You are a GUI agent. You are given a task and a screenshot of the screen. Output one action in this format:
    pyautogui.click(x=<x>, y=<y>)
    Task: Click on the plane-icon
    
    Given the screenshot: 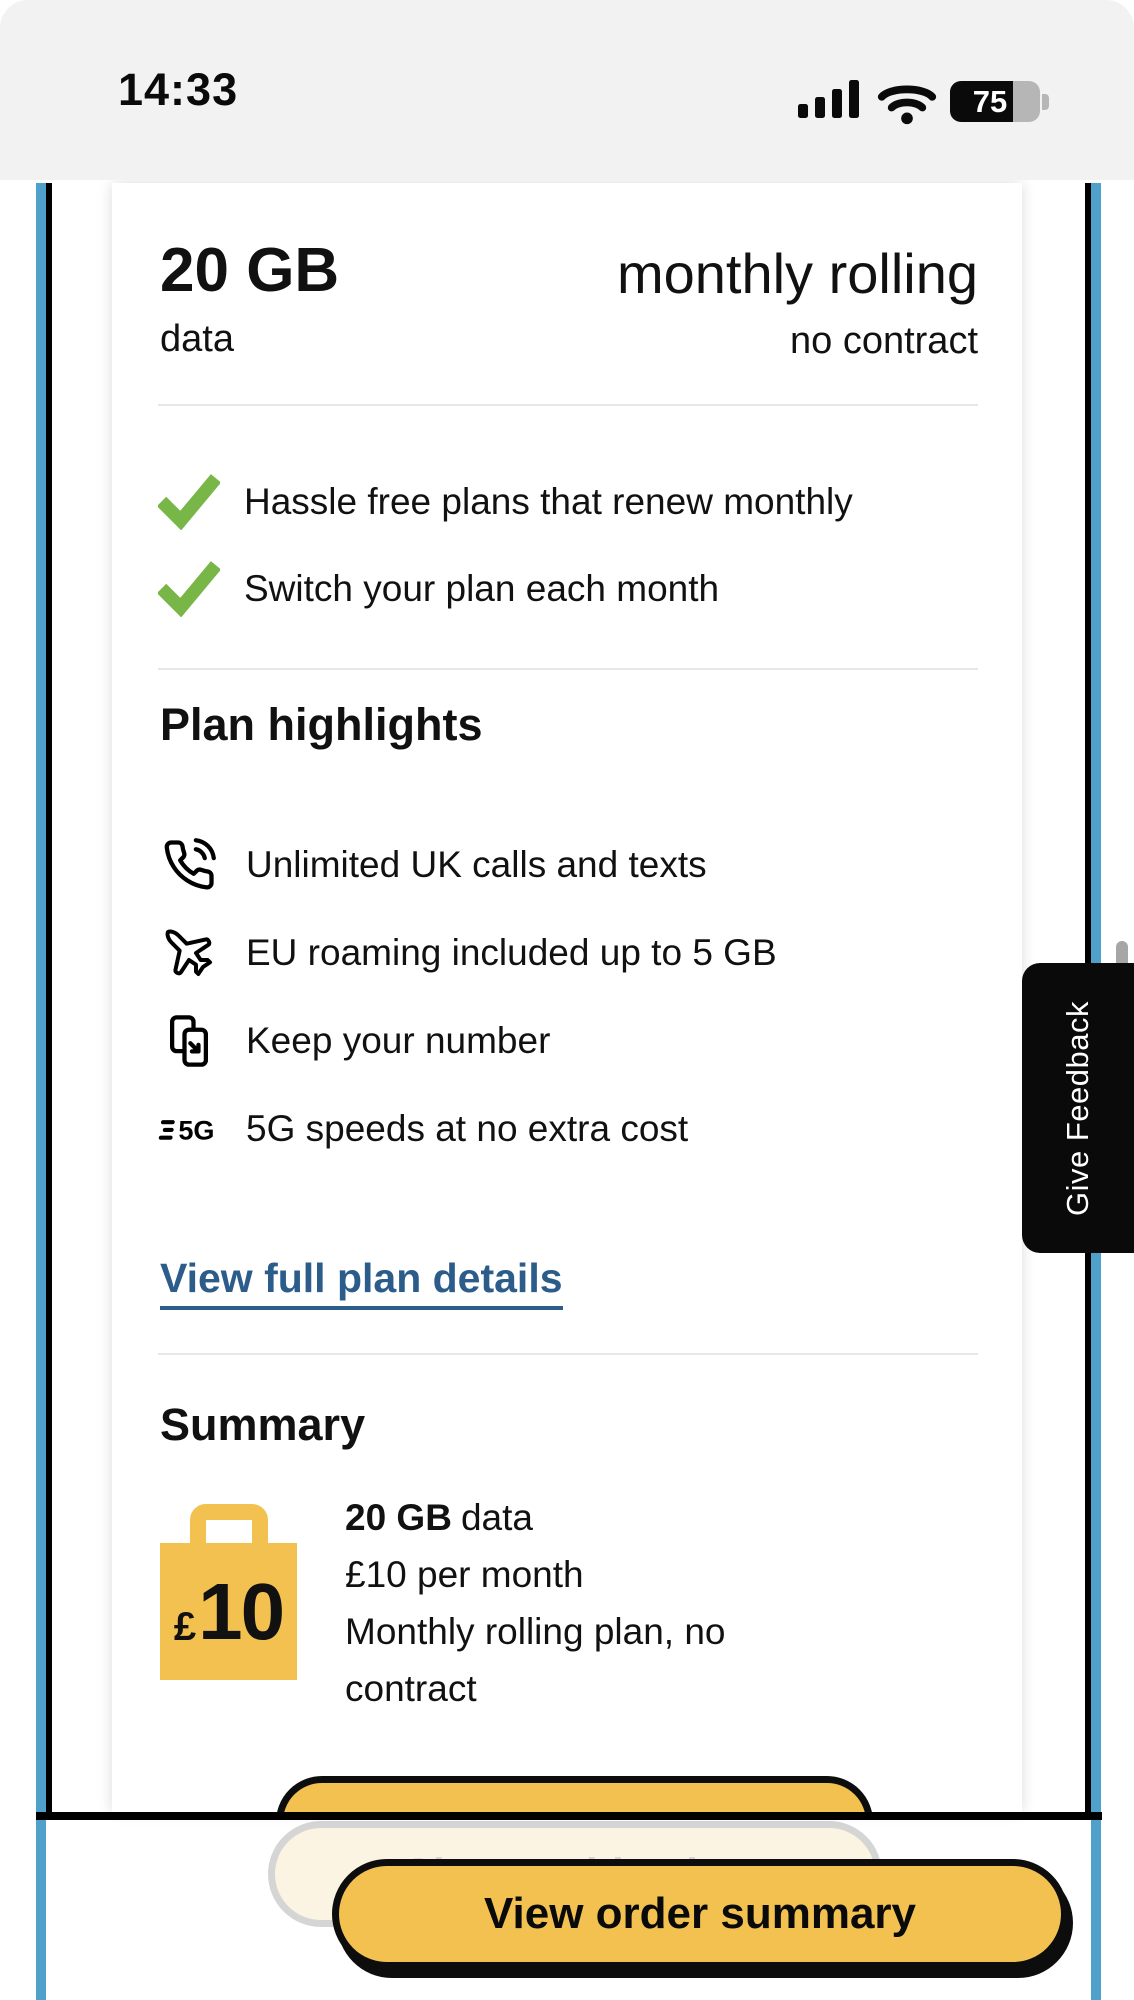 What is the action you would take?
    pyautogui.click(x=189, y=953)
    